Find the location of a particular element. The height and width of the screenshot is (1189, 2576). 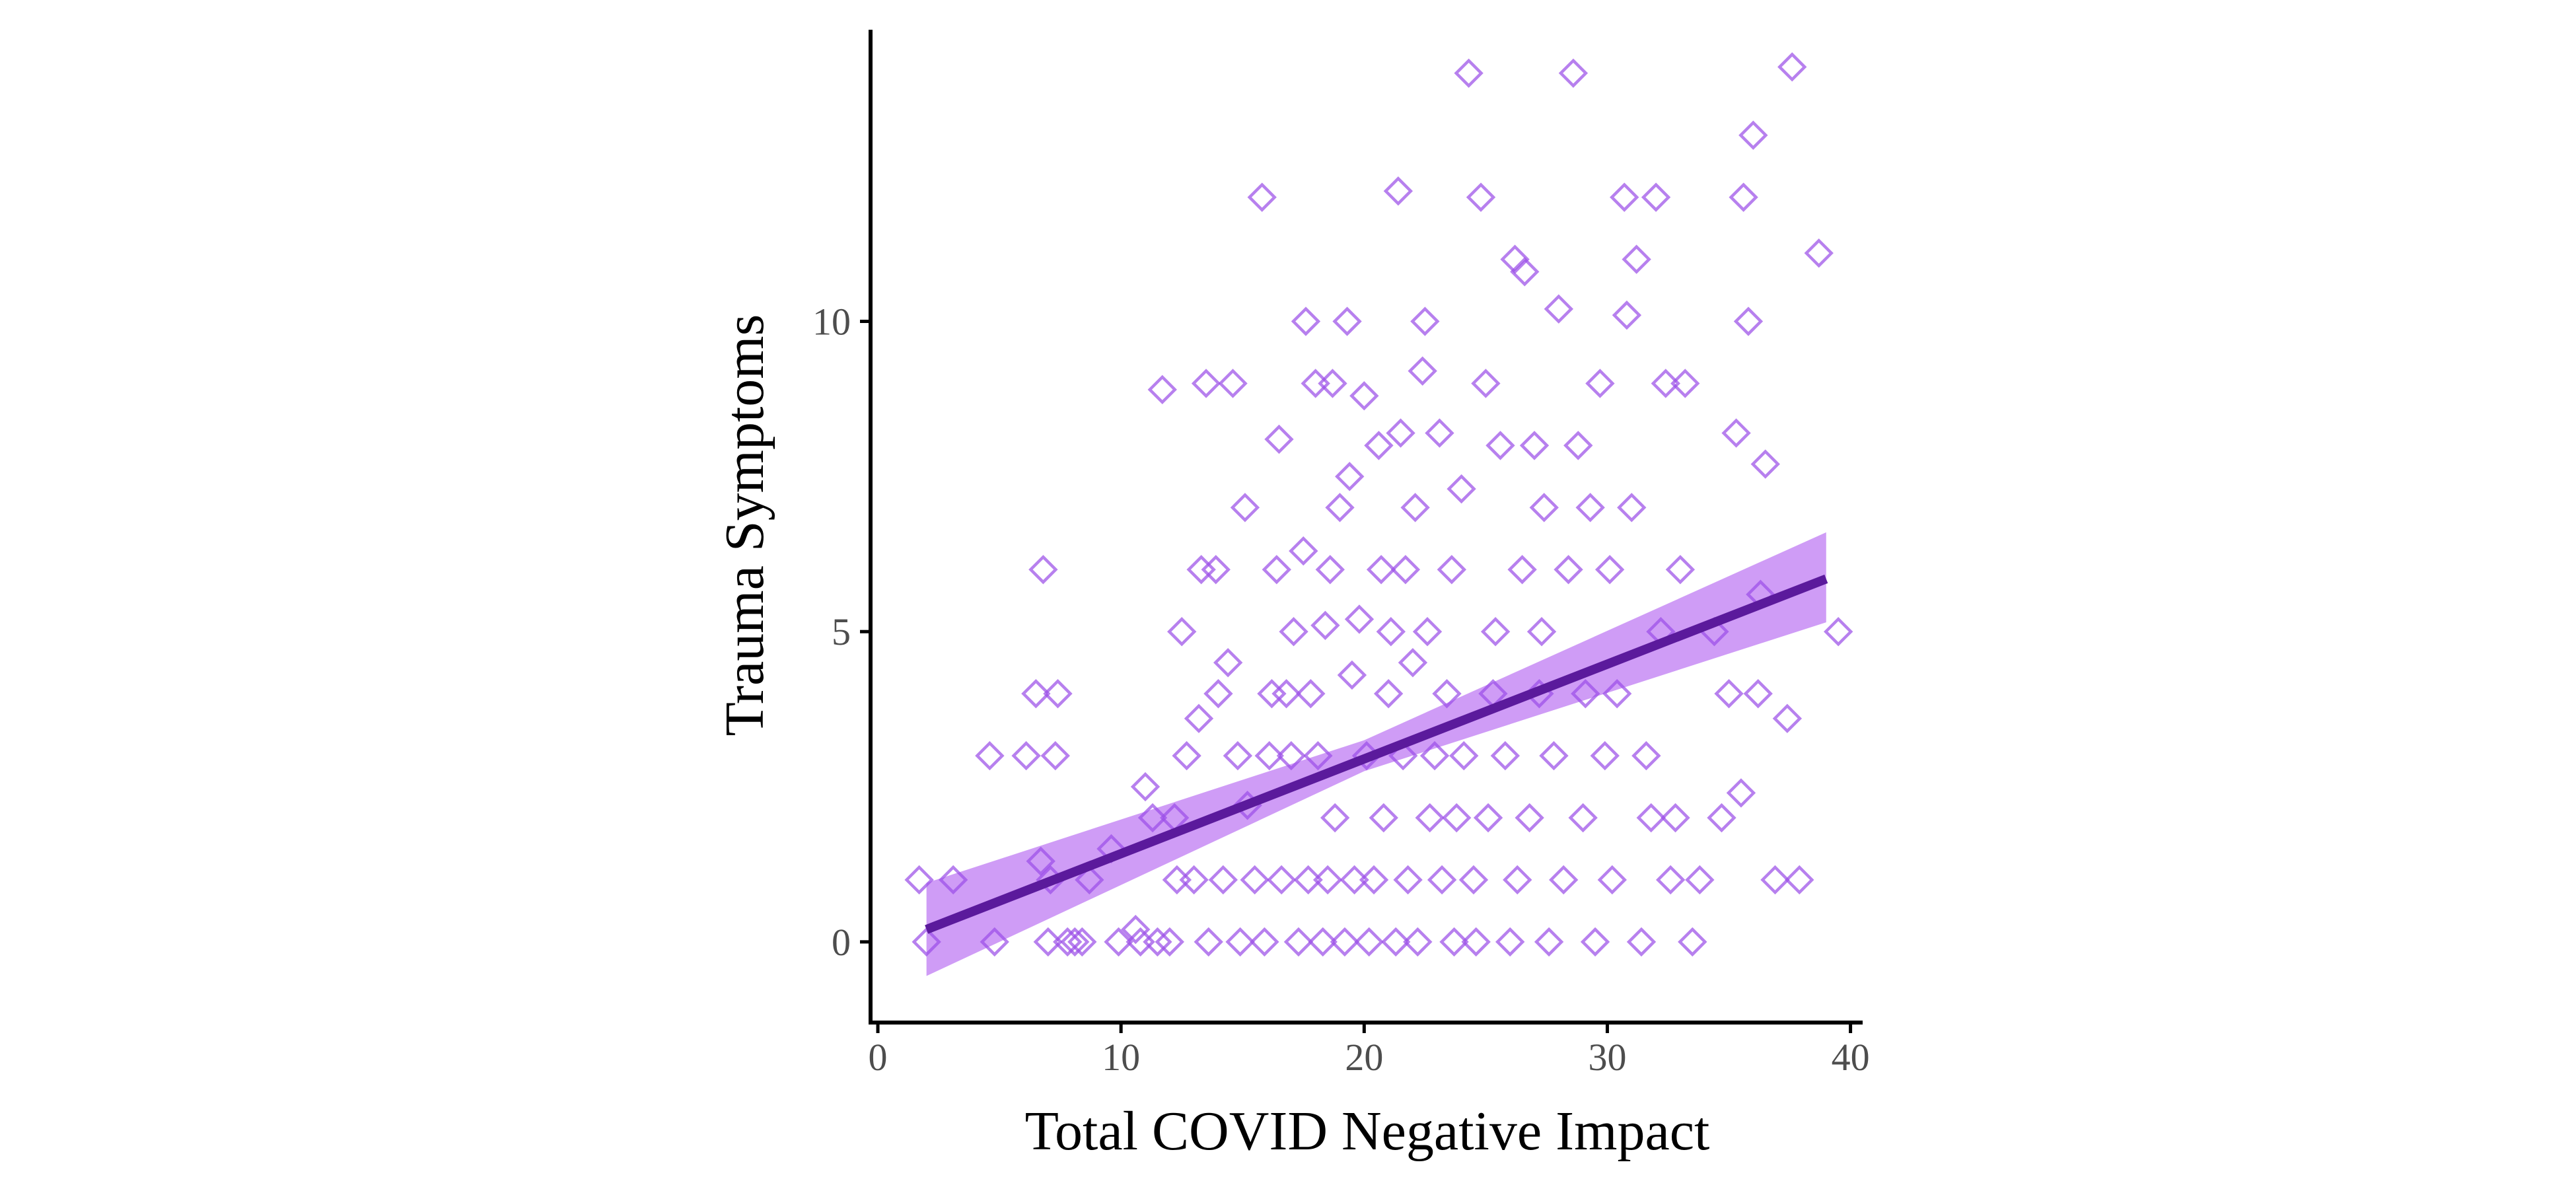

y-axis-title: Trauma Symptoms is located at coordinates (744, 525).